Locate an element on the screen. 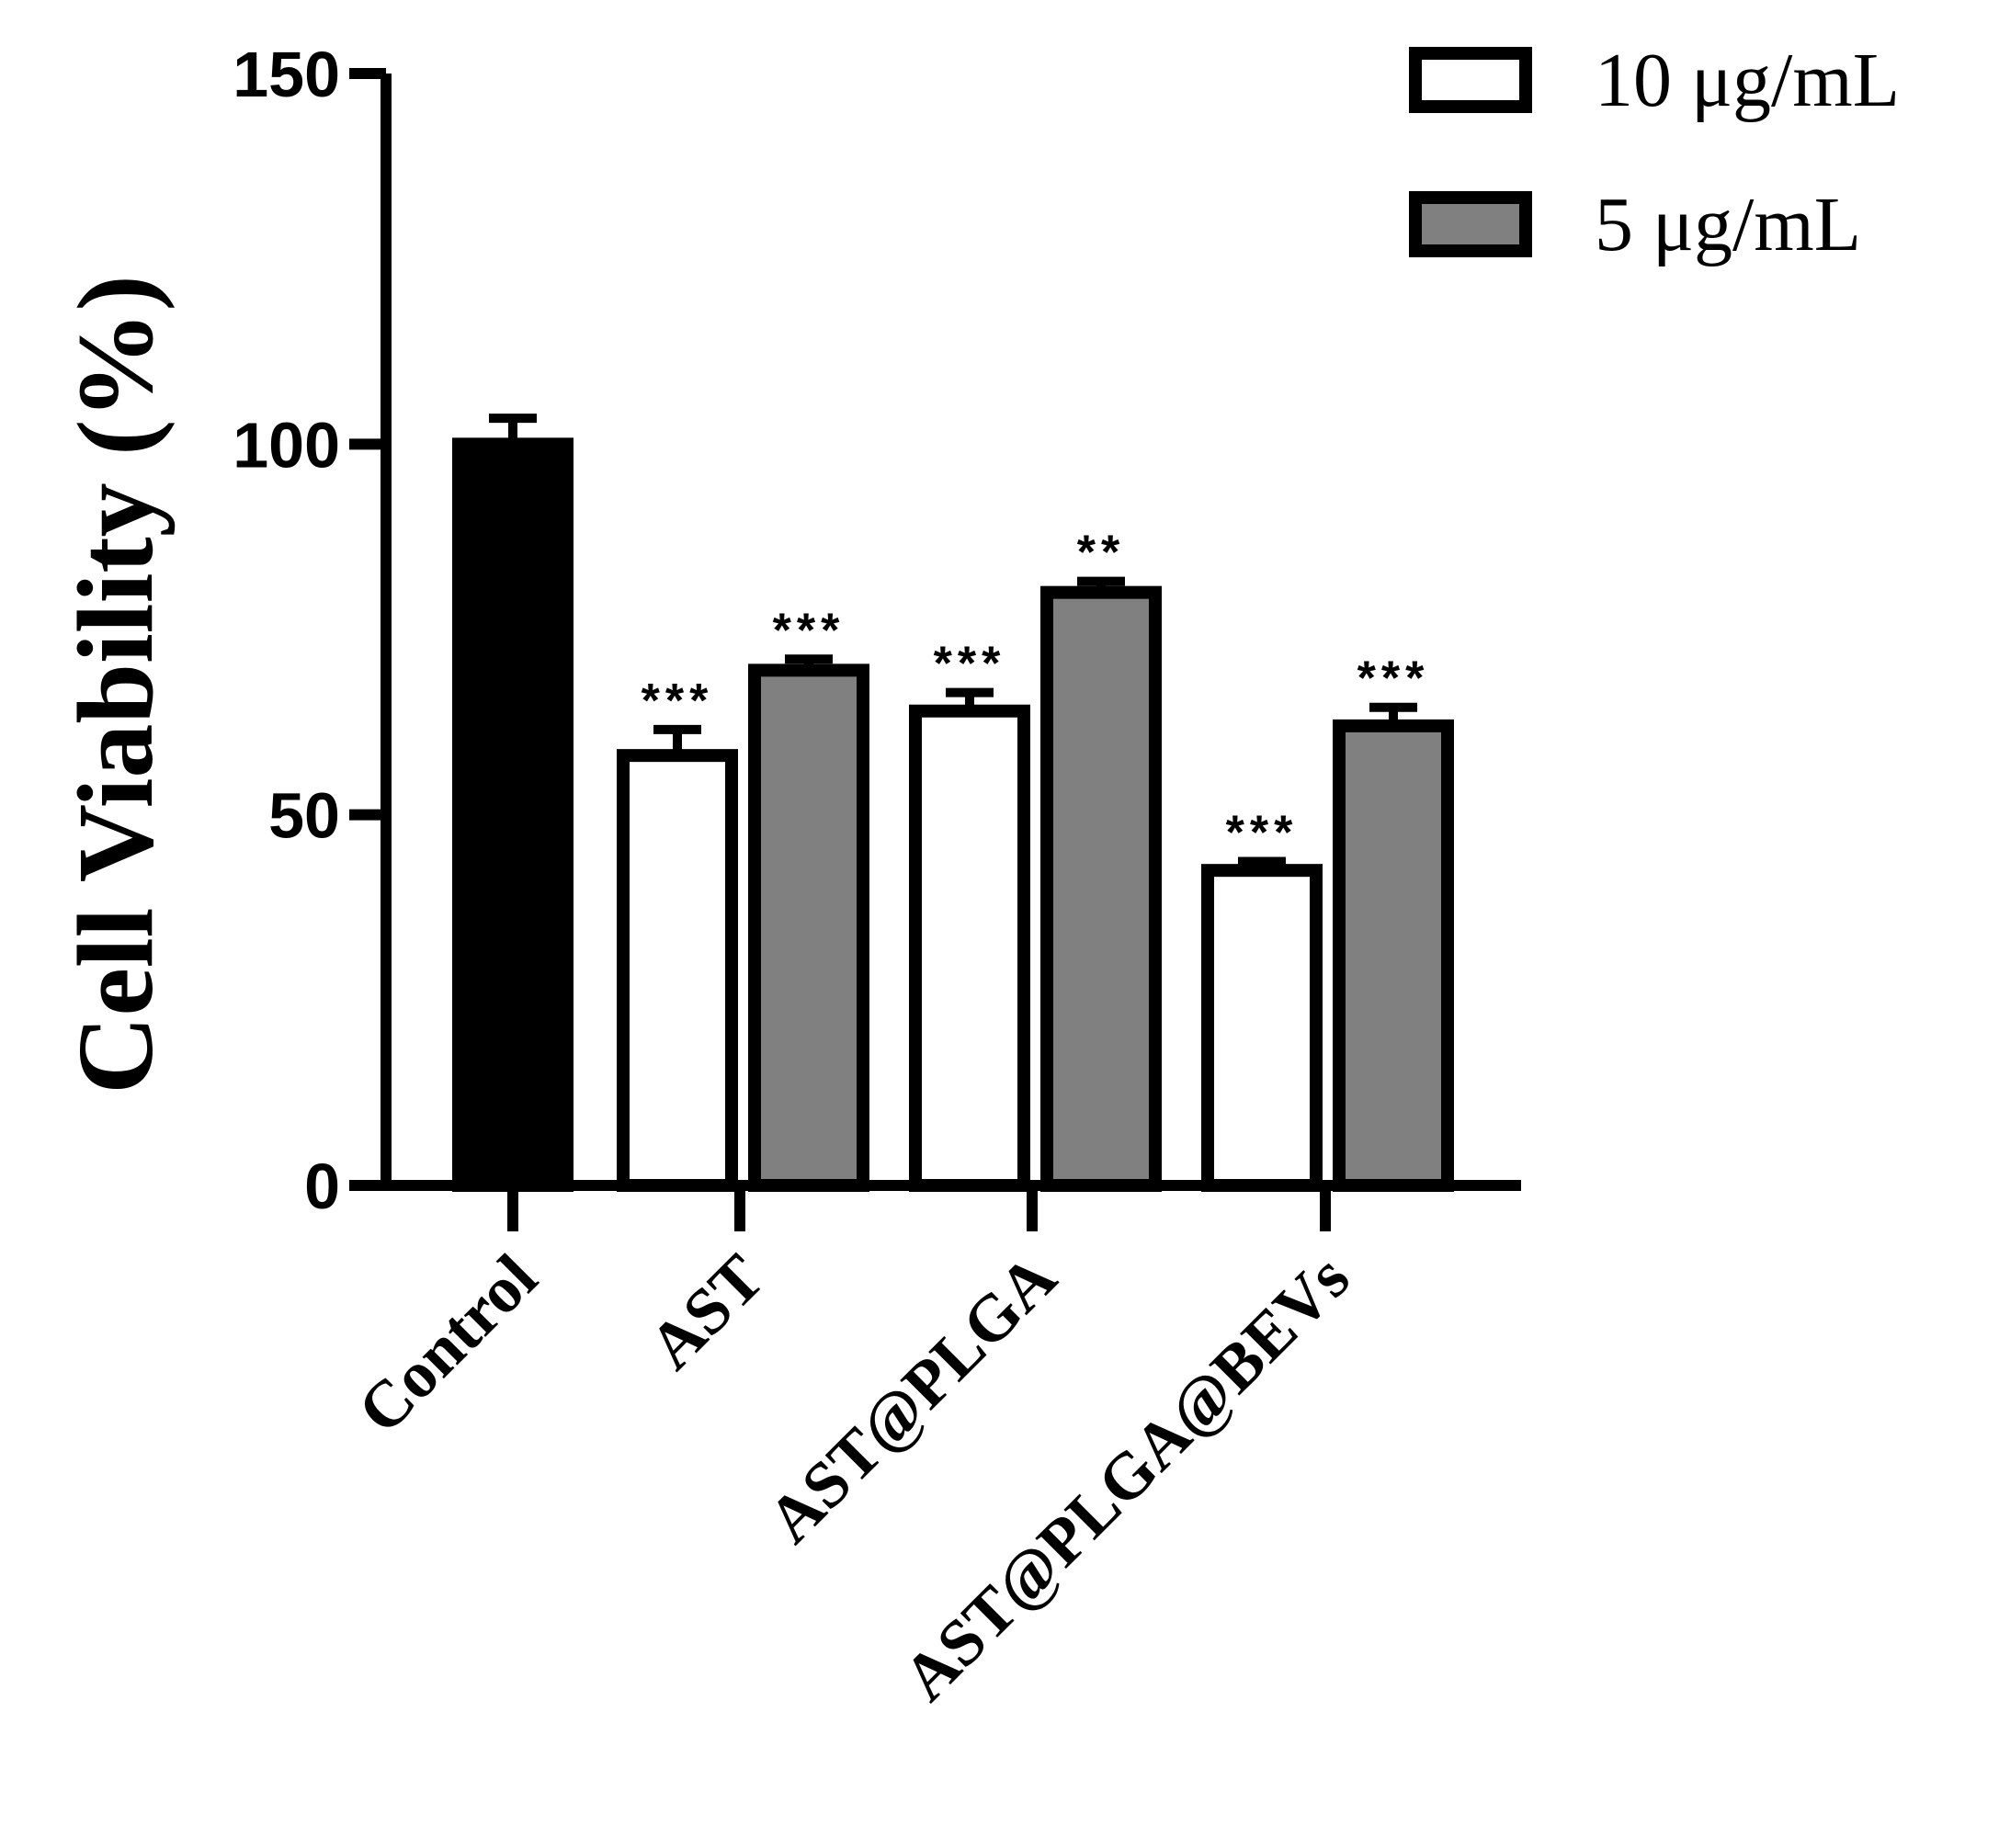 The width and height of the screenshot is (1999, 1848). x-tick-label-control: Control is located at coordinates (447, 1344).